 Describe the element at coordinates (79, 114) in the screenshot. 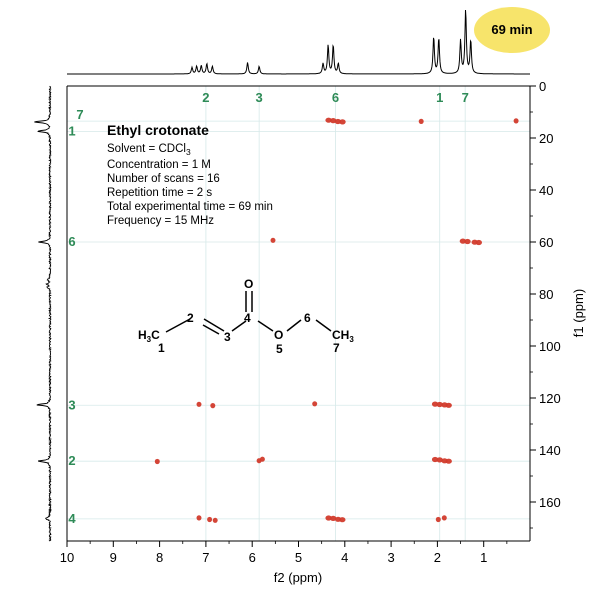

I see `left-label-7: 7` at that location.